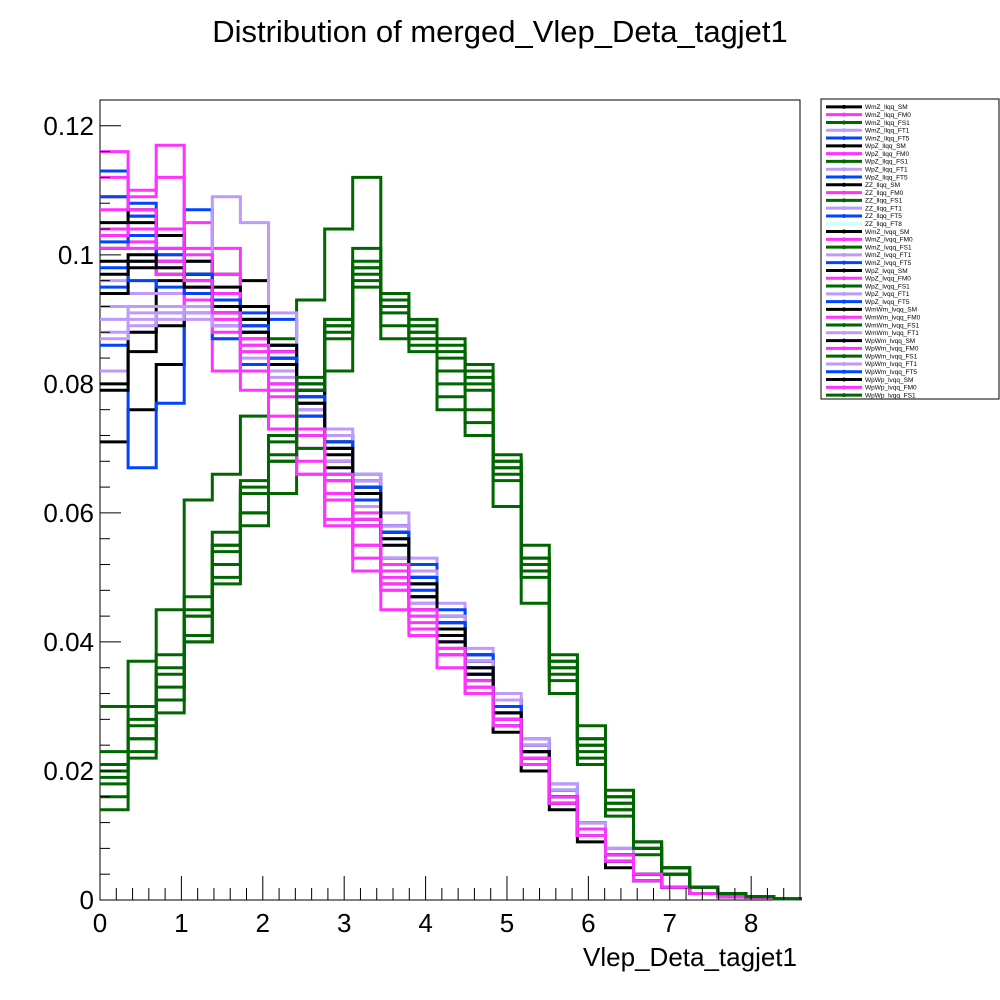  Describe the element at coordinates (886, 107) in the screenshot. I see `legend-label: WmZ_llqq_SM` at that location.